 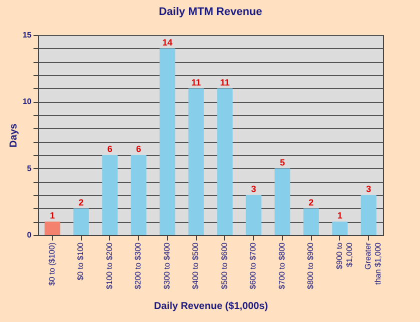 What do you see at coordinates (167, 266) in the screenshot?
I see `x-tick-label: $300 to $400` at bounding box center [167, 266].